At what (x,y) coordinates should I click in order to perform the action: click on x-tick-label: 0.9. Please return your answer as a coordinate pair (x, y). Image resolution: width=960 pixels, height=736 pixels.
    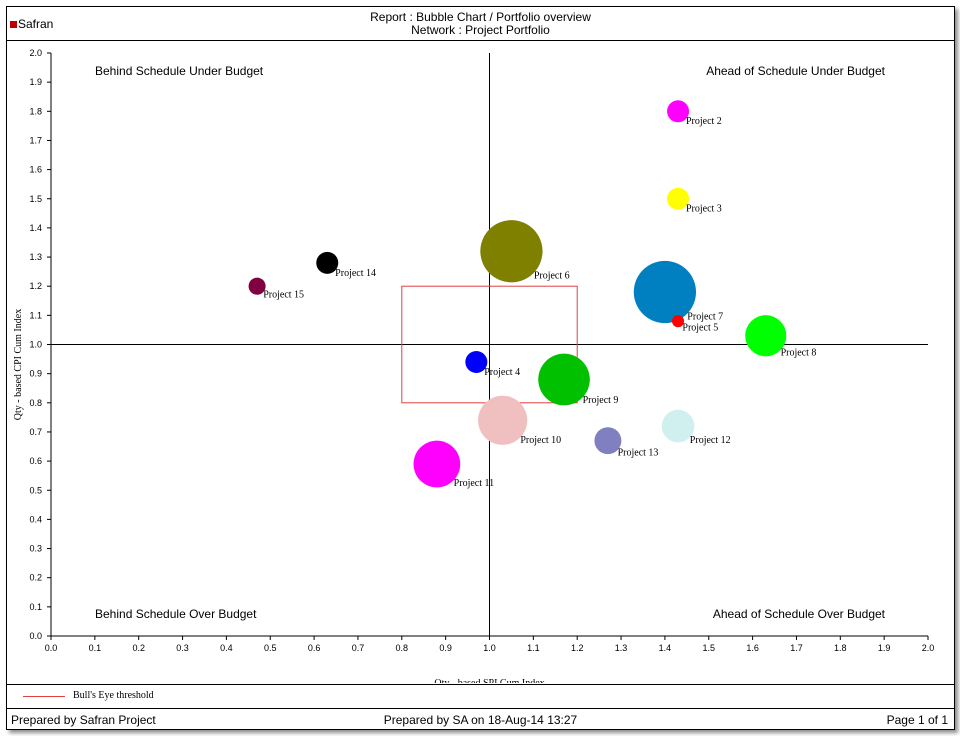
    Looking at the image, I should click on (445, 648).